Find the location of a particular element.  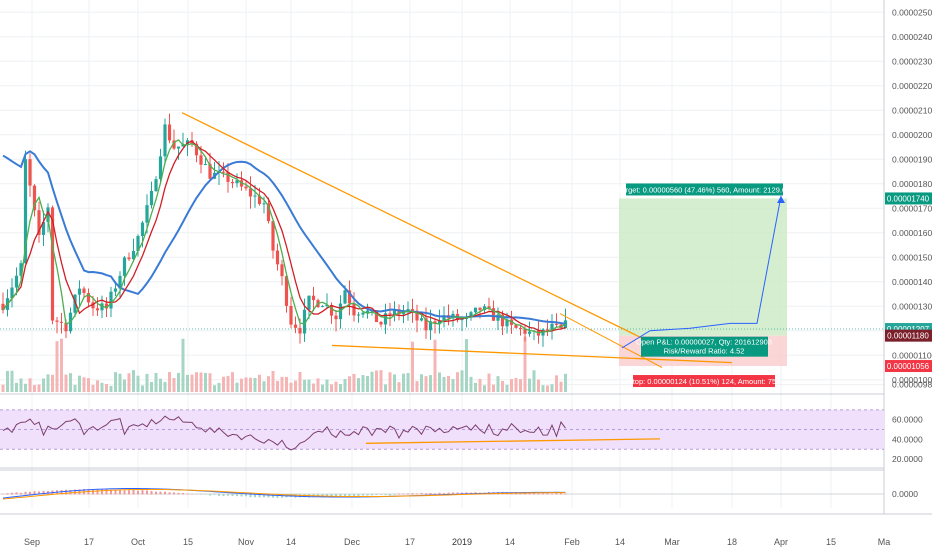

short-trendline is located at coordinates (611, 340).